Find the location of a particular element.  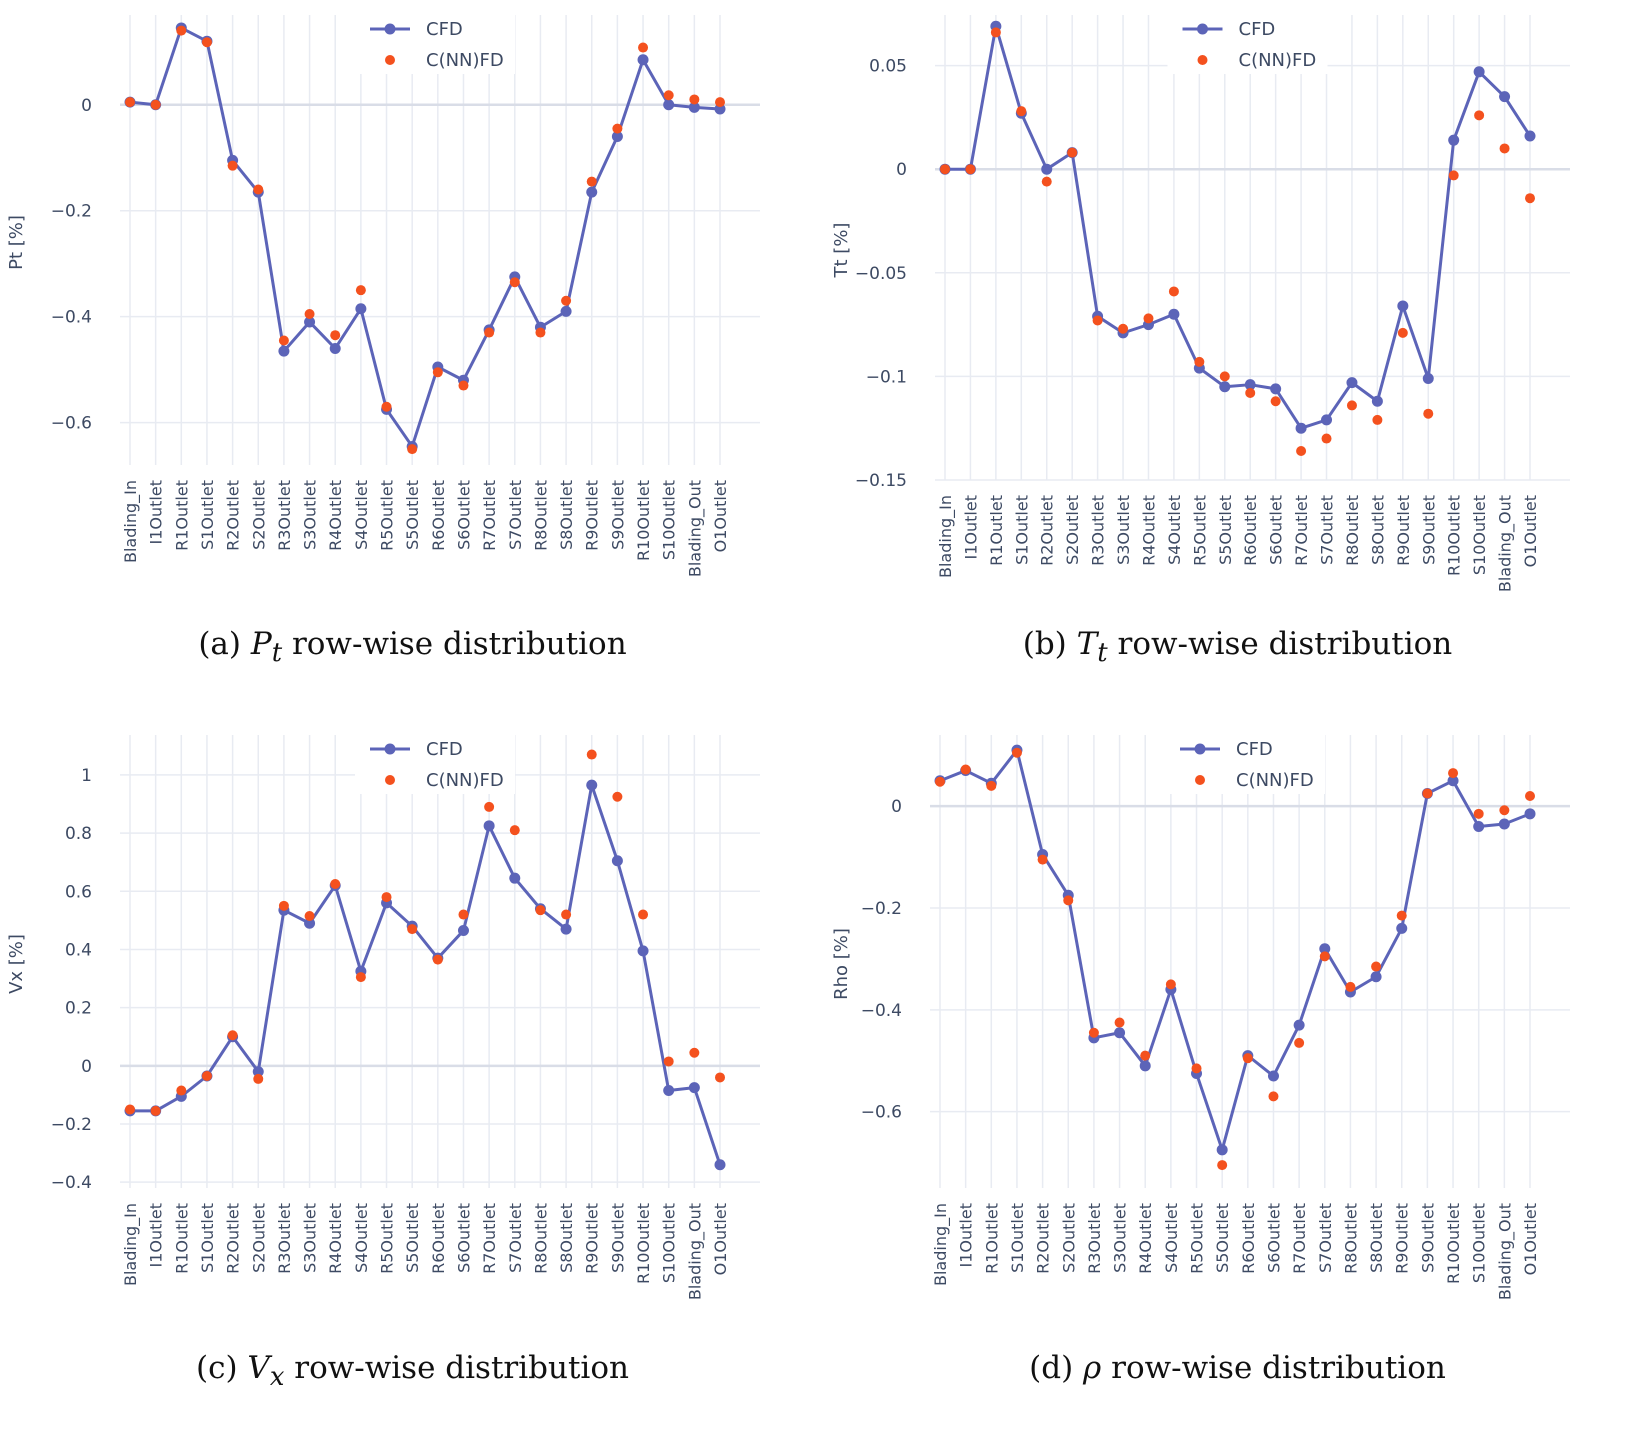

x-tick-label: R4Outlet is located at coordinates (335, 1238).